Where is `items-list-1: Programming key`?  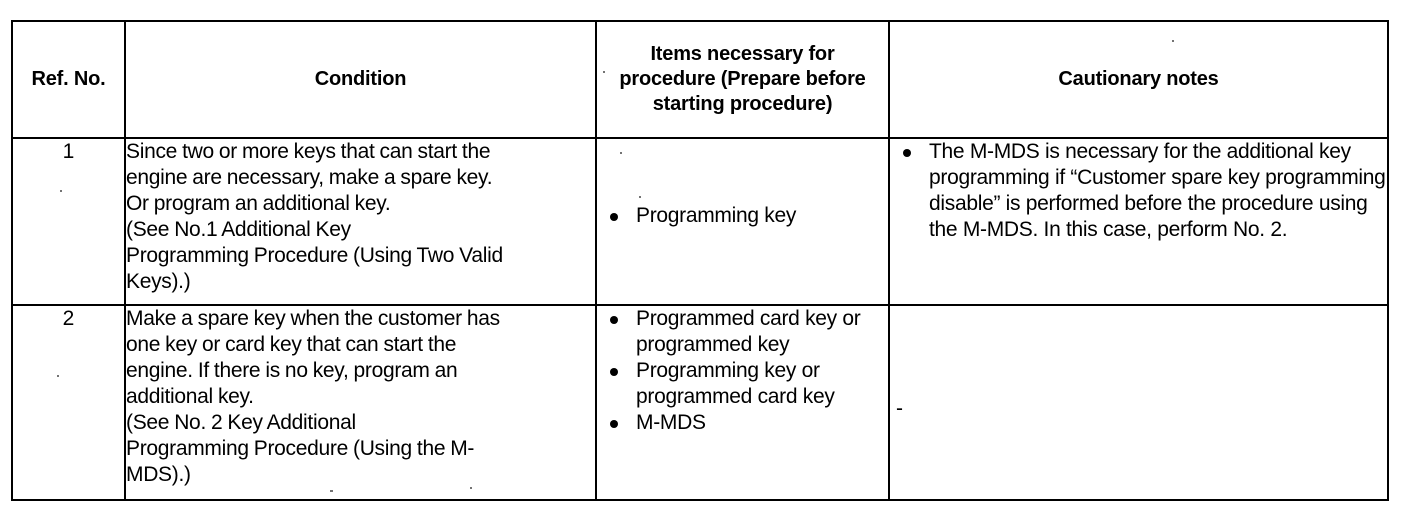 items-list-1: Programming key is located at coordinates (696, 216).